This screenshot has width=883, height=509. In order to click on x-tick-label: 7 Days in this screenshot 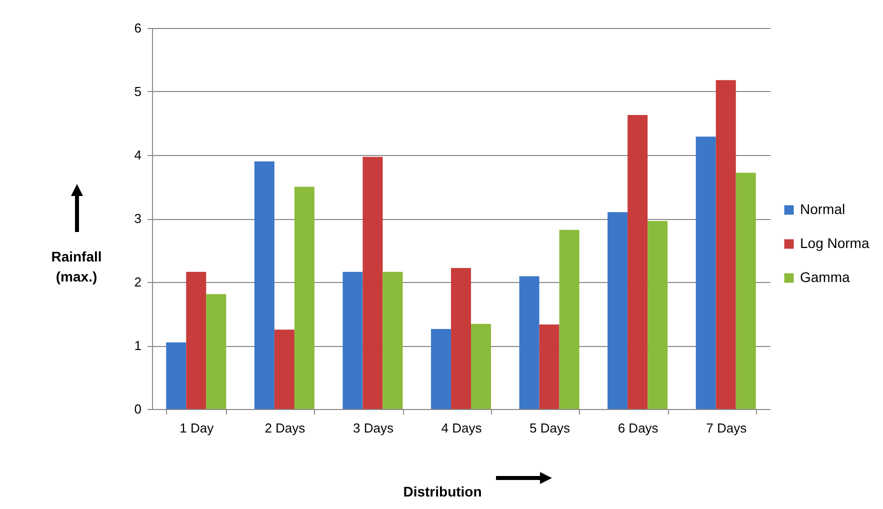, I will do `click(727, 428)`.